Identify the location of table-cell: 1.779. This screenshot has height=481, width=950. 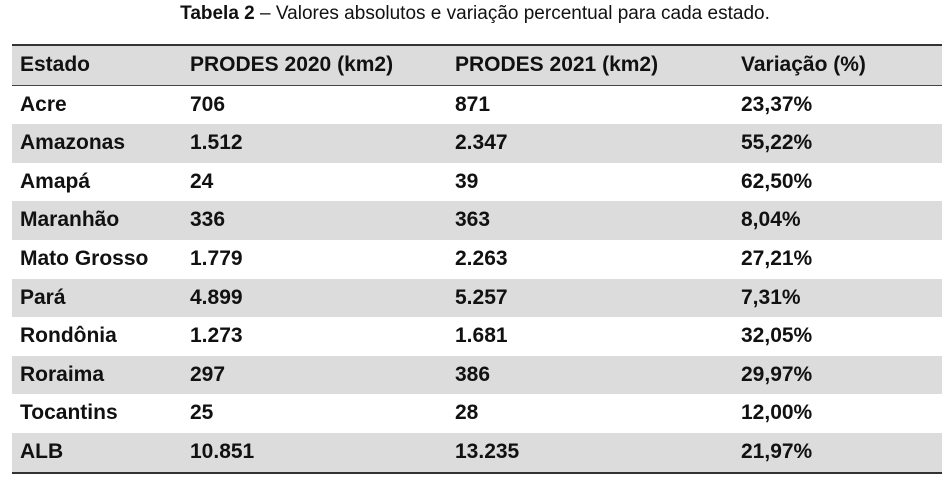
(216, 258).